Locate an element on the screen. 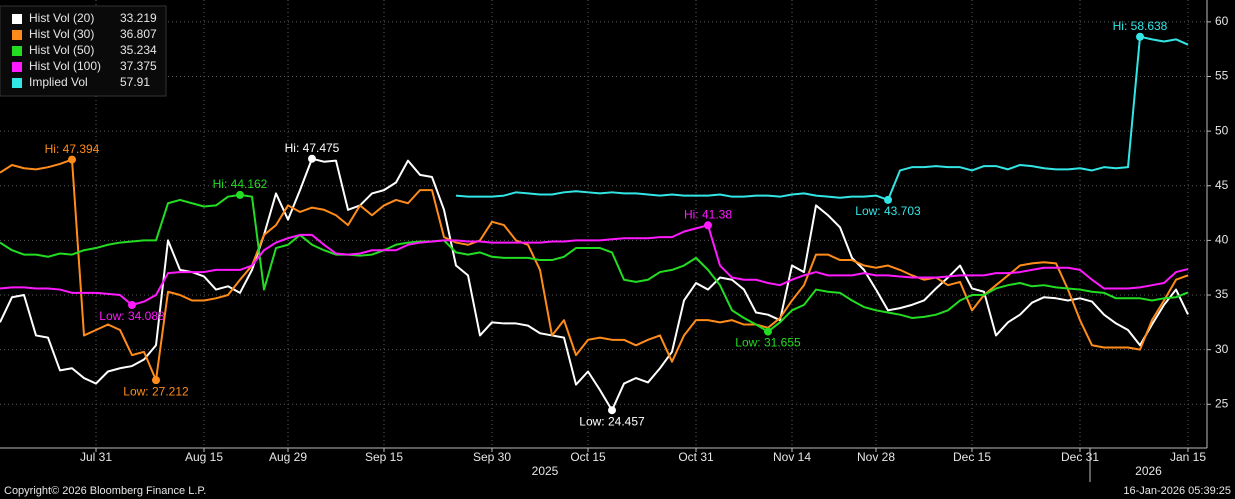 Image resolution: width=1235 pixels, height=499 pixels. legend-label: Hist Vol (30) is located at coordinates (61, 34).